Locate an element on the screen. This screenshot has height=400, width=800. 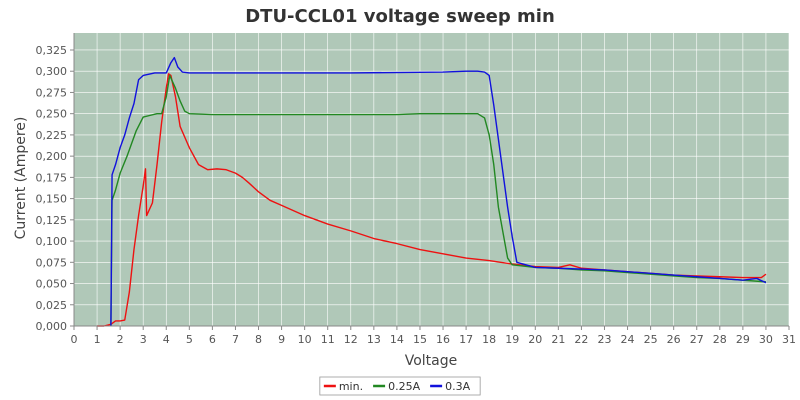
x-axis-title: Voltage is located at coordinates (431, 361).